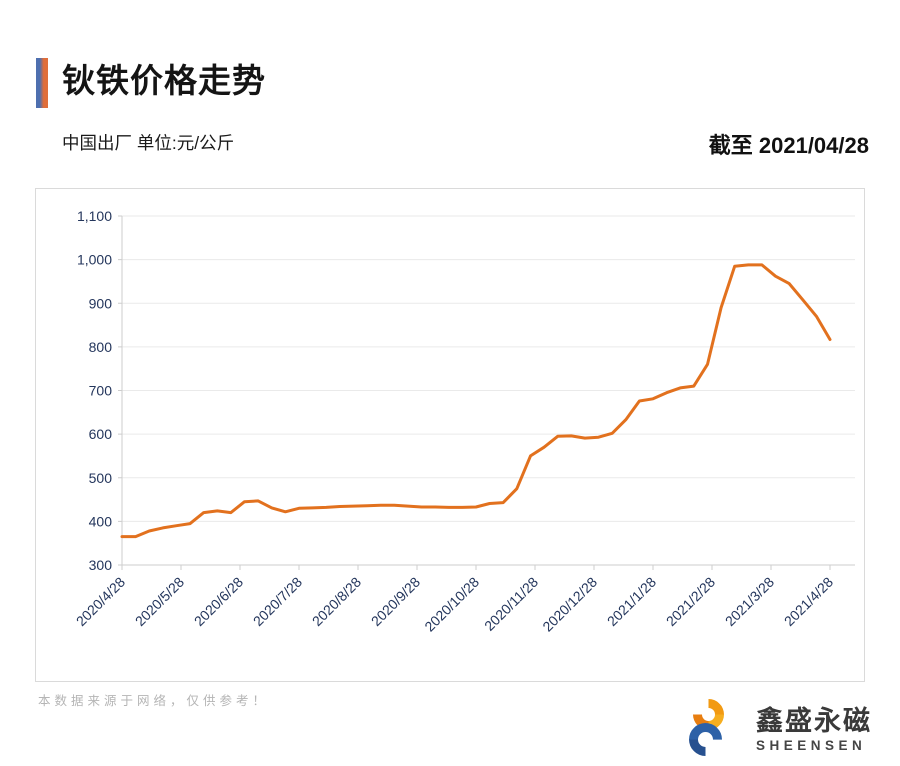 Image resolution: width=900 pixels, height=766 pixels. I want to click on svg-text: 2021/4/28, so click(809, 602).